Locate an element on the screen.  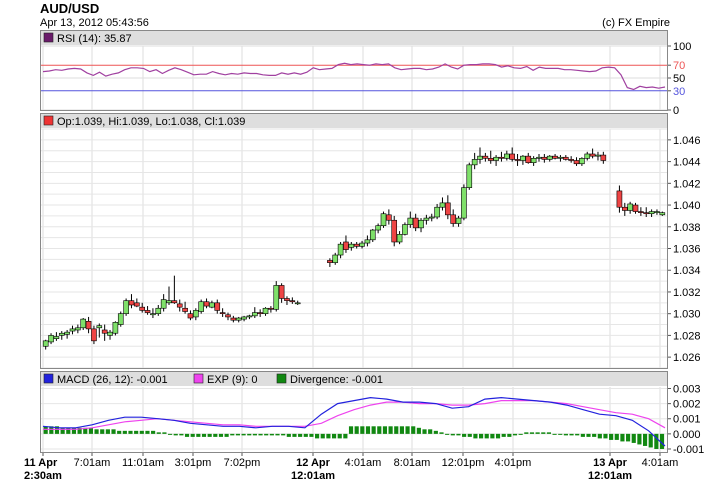
x-tick-label: 11:01am is located at coordinates (143, 463).